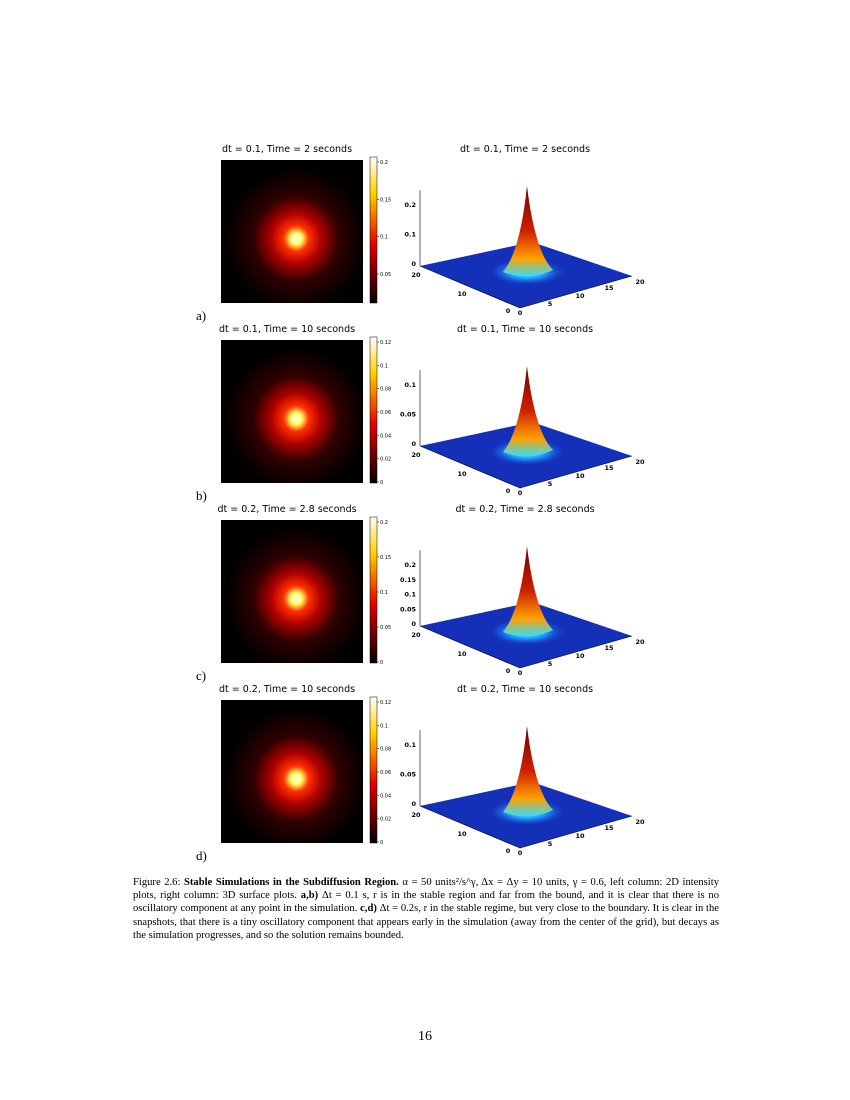  Describe the element at coordinates (158, 882) in the screenshot. I see `caption-label: Figure 2.6:` at that location.